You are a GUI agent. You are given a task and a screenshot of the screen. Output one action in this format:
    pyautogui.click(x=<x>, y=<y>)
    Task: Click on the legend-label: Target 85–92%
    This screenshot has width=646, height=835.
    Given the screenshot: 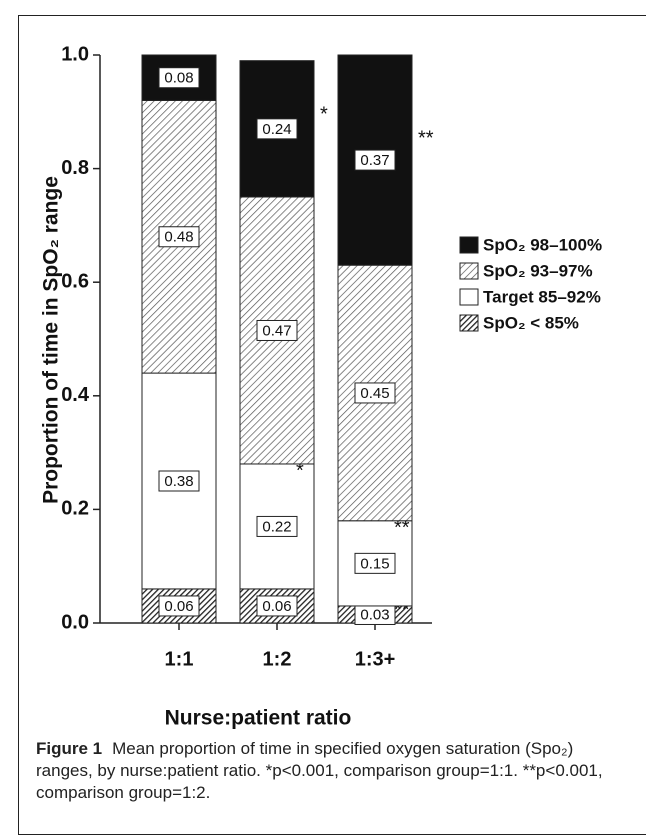 What is the action you would take?
    pyautogui.click(x=542, y=296)
    